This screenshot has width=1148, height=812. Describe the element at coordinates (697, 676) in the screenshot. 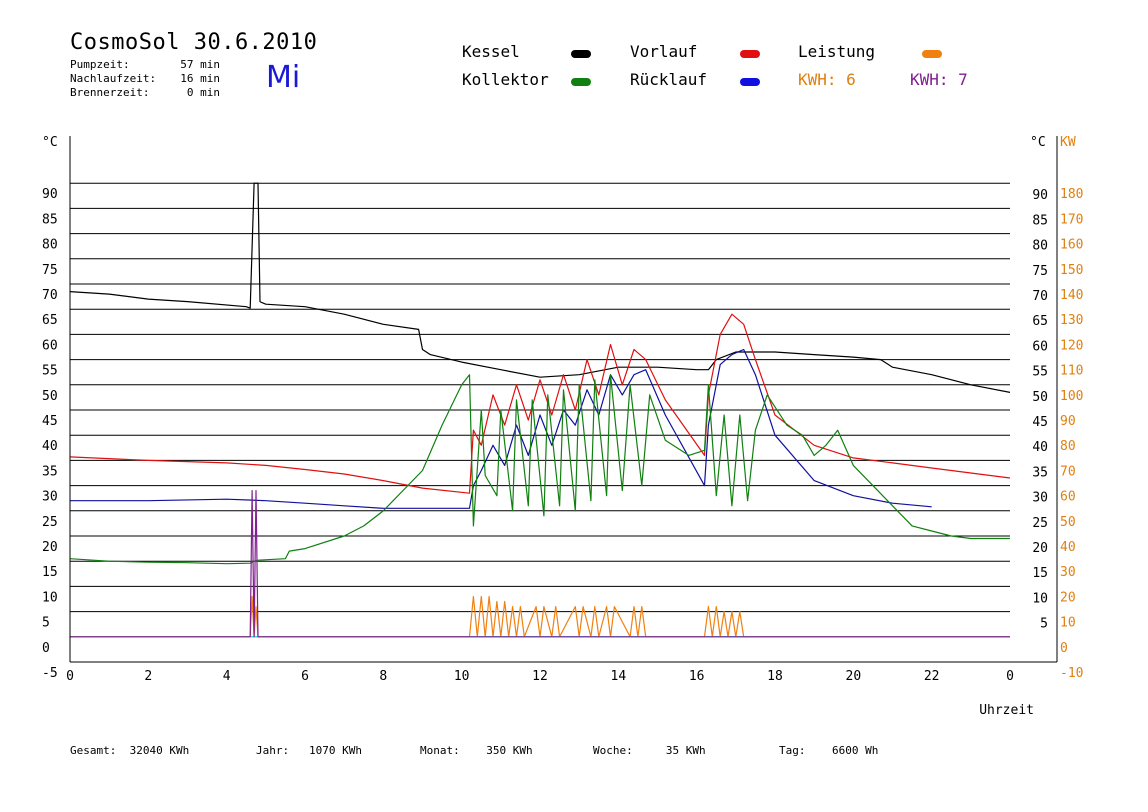

I see `x-tick-label: 16` at that location.